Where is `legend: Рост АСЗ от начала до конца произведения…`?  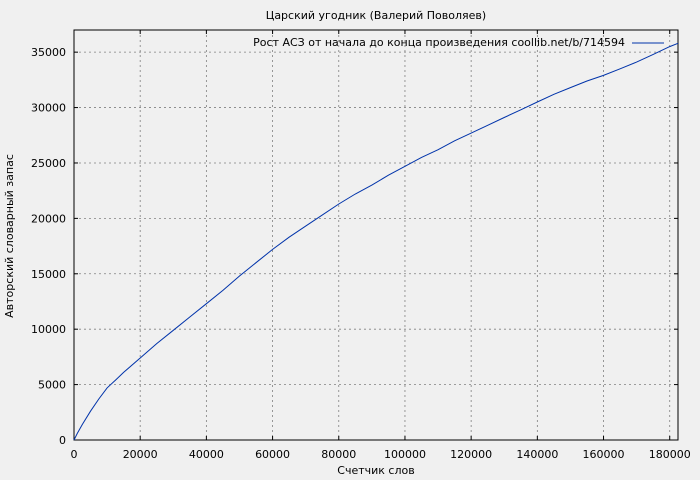 legend: Рост АСЗ от начала до конца произведения… is located at coordinates (458, 42).